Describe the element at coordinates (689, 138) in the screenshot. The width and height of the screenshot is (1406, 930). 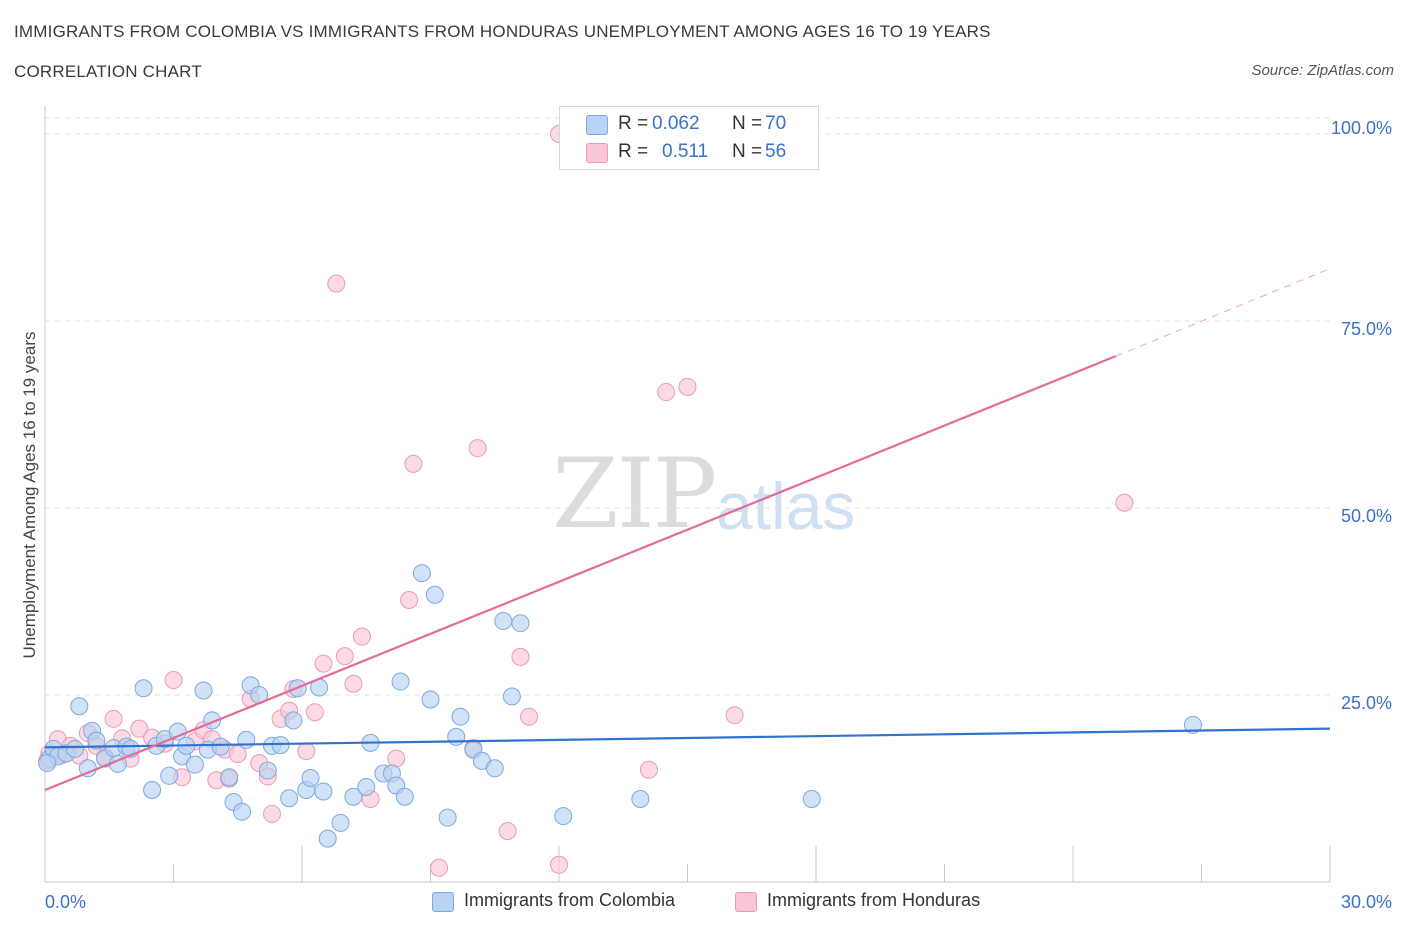
I see `correlation-legend: R = 0.062 N = 70 R = 0.511 N = 56` at that location.